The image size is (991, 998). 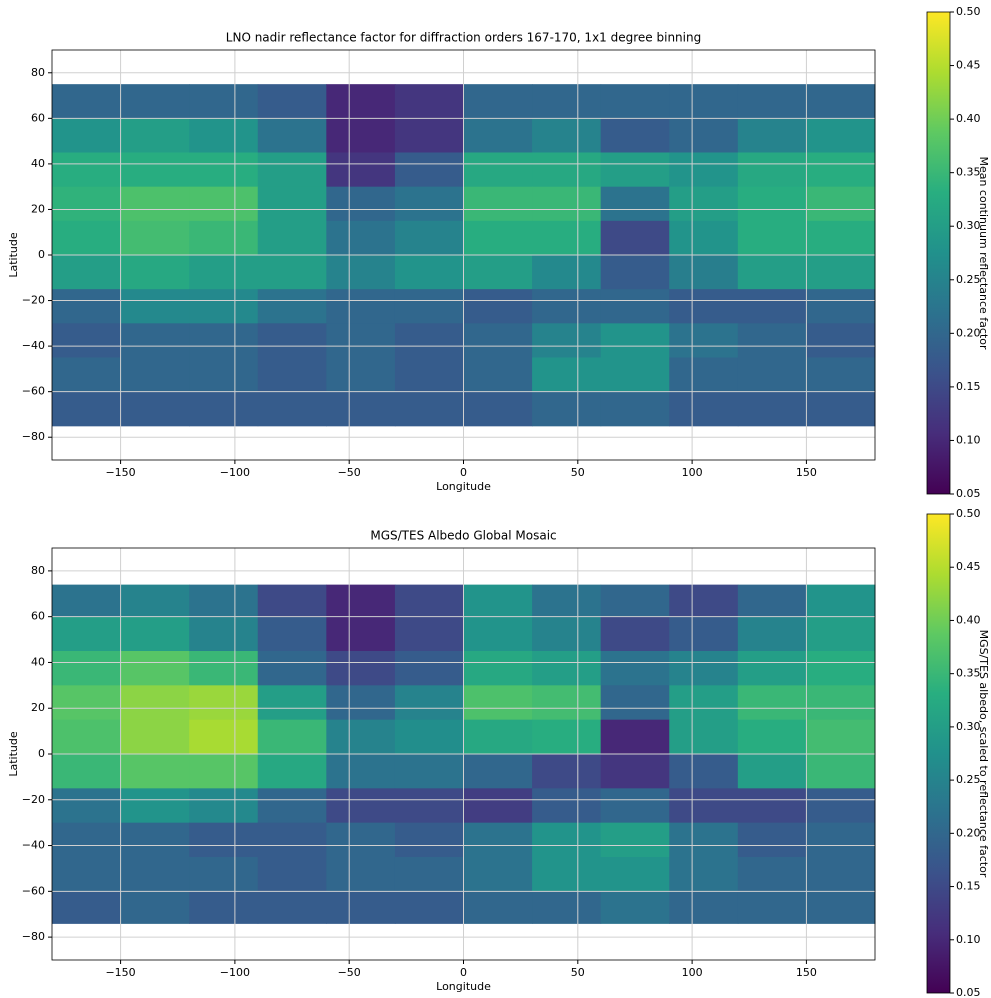 I want to click on y-tick-label: 20, so click(x=38, y=208).